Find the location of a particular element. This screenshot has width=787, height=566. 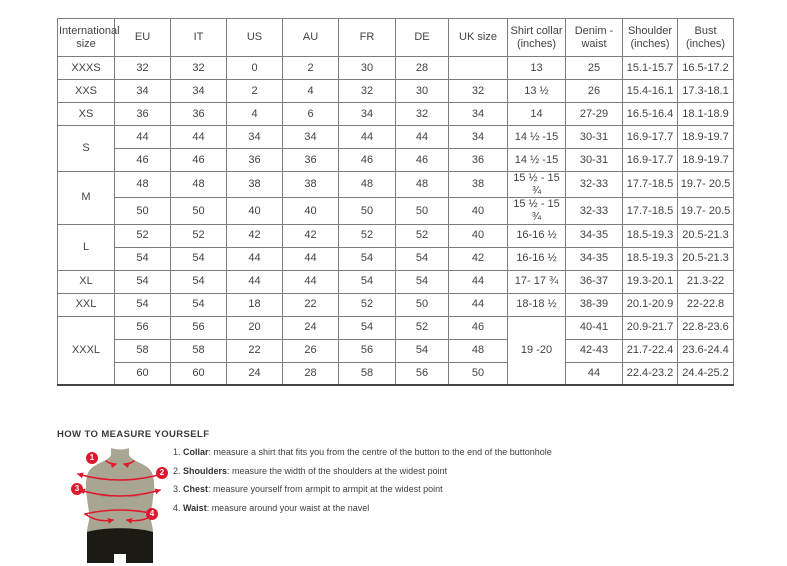

size-group-label: XXS is located at coordinates (86, 91).